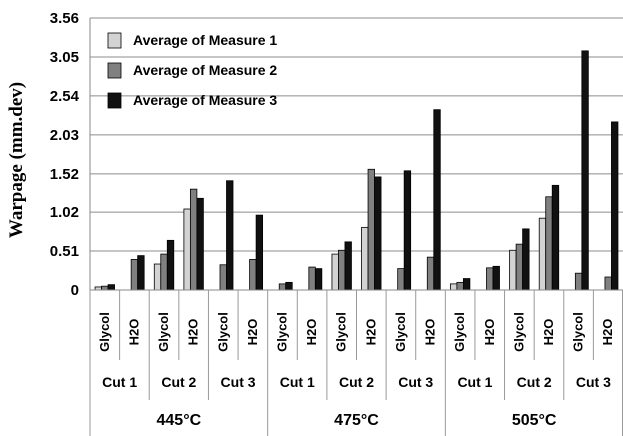 This screenshot has width=623, height=436. What do you see at coordinates (179, 420) in the screenshot?
I see `temperature-label: 445°C` at bounding box center [179, 420].